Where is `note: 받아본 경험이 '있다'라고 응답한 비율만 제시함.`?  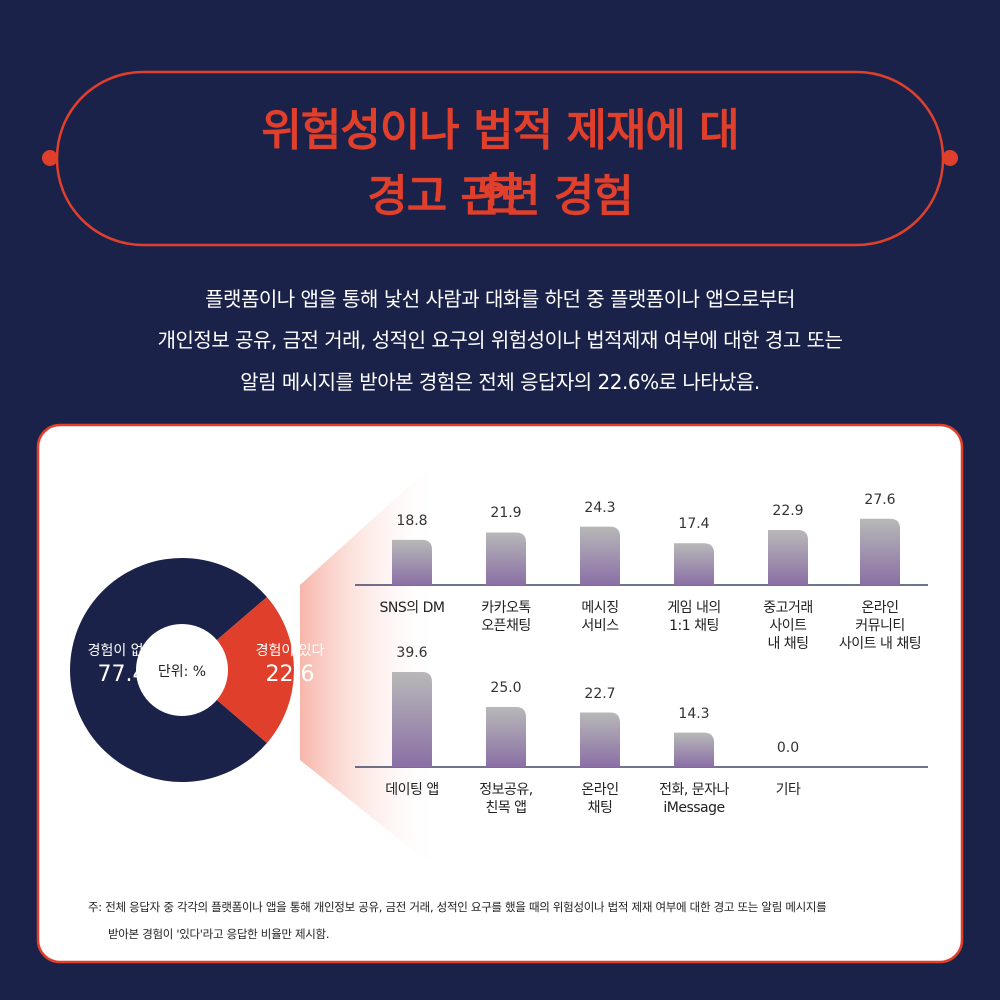 note: 받아본 경험이 '있다'라고 응답한 비율만 제시함. is located at coordinates (219, 934).